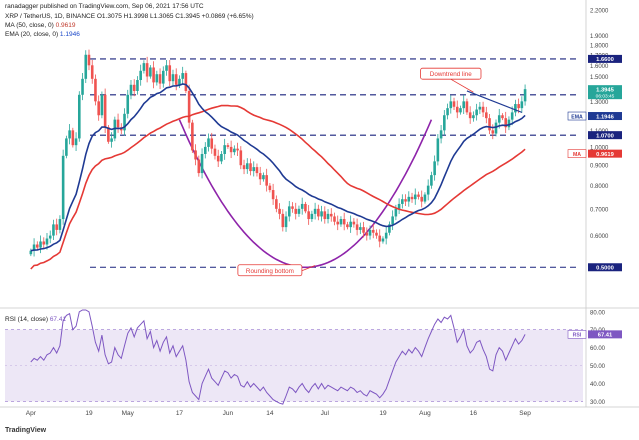 This screenshot has width=639, height=440. What do you see at coordinates (494, 101) in the screenshot?
I see `downtrend-line` at bounding box center [494, 101].